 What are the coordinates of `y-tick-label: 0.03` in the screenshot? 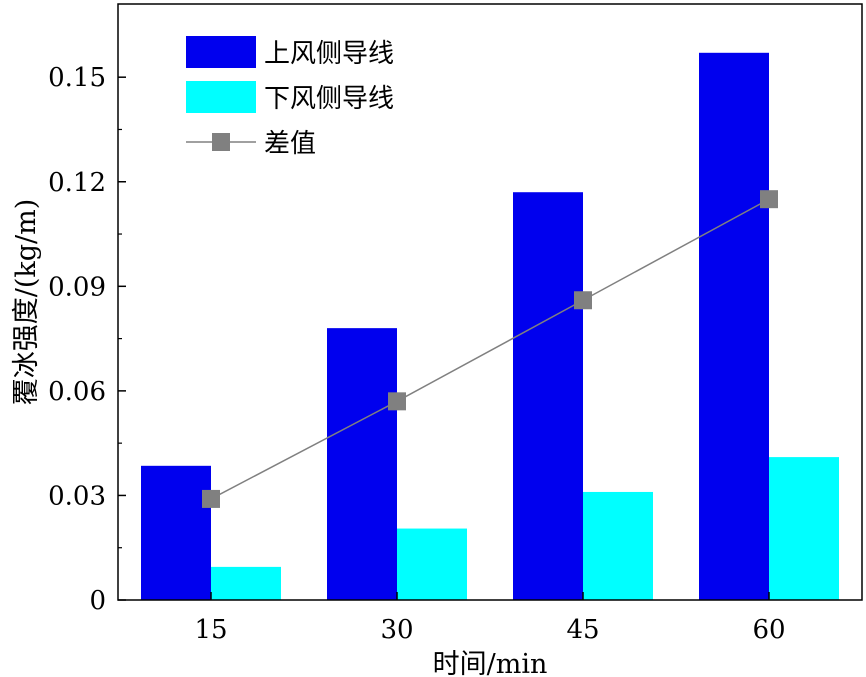 It's located at (77, 496).